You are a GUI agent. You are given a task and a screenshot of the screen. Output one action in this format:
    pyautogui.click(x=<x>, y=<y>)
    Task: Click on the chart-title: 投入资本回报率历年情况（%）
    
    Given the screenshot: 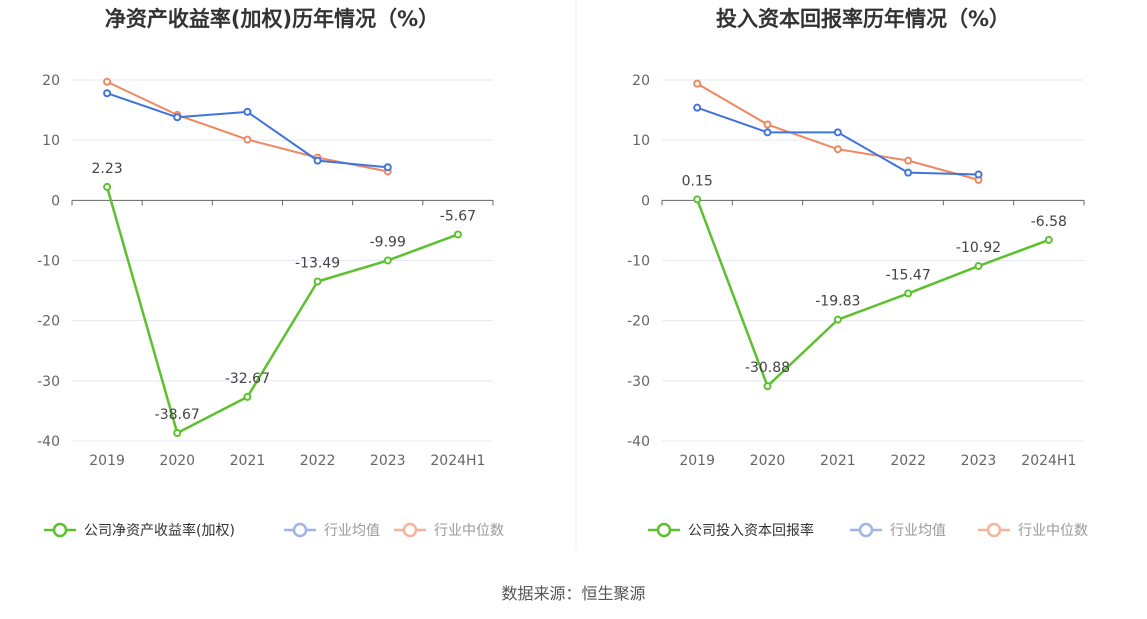 What is the action you would take?
    pyautogui.click(x=863, y=19)
    